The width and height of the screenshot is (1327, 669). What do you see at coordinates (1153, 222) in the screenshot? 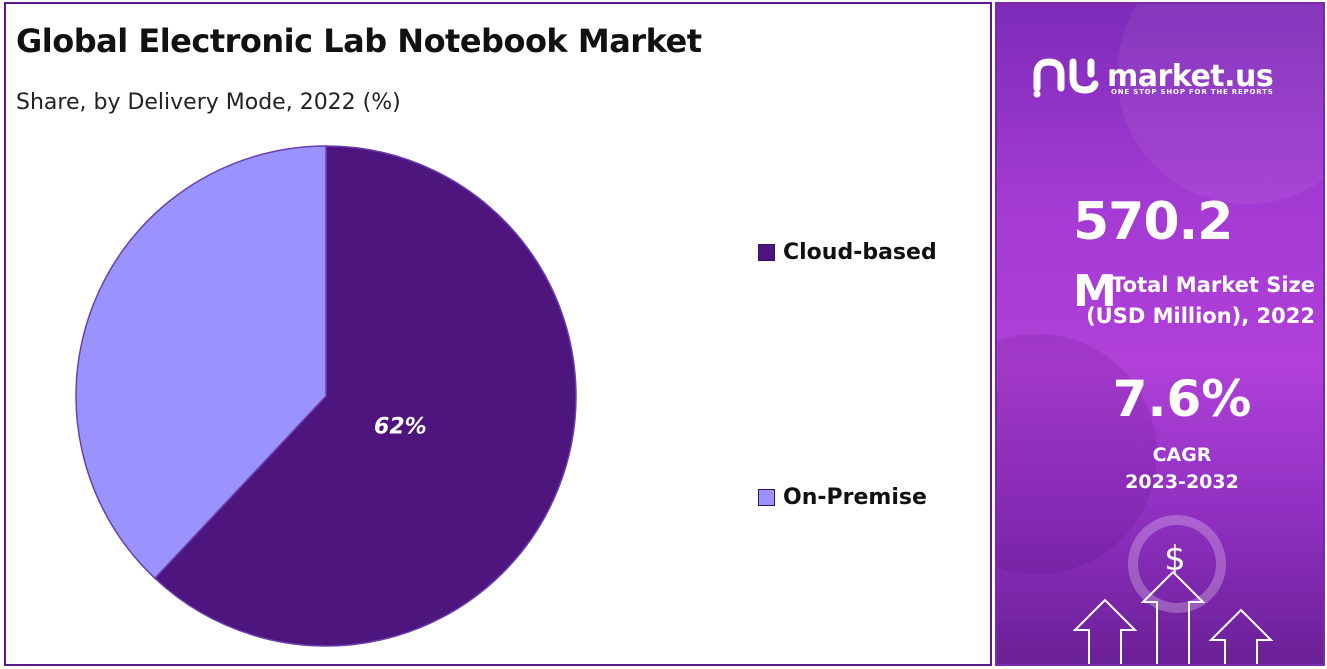
I see `market-size-value: 570.2` at bounding box center [1153, 222].